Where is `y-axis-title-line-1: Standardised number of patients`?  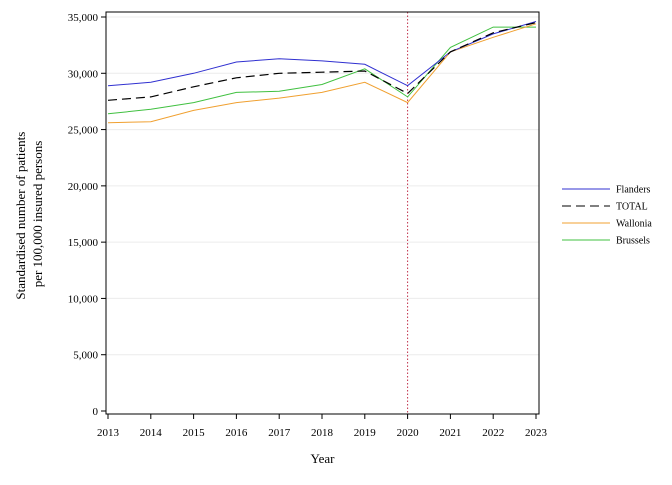 y-axis-title-line-1: Standardised number of patients is located at coordinates (20, 216).